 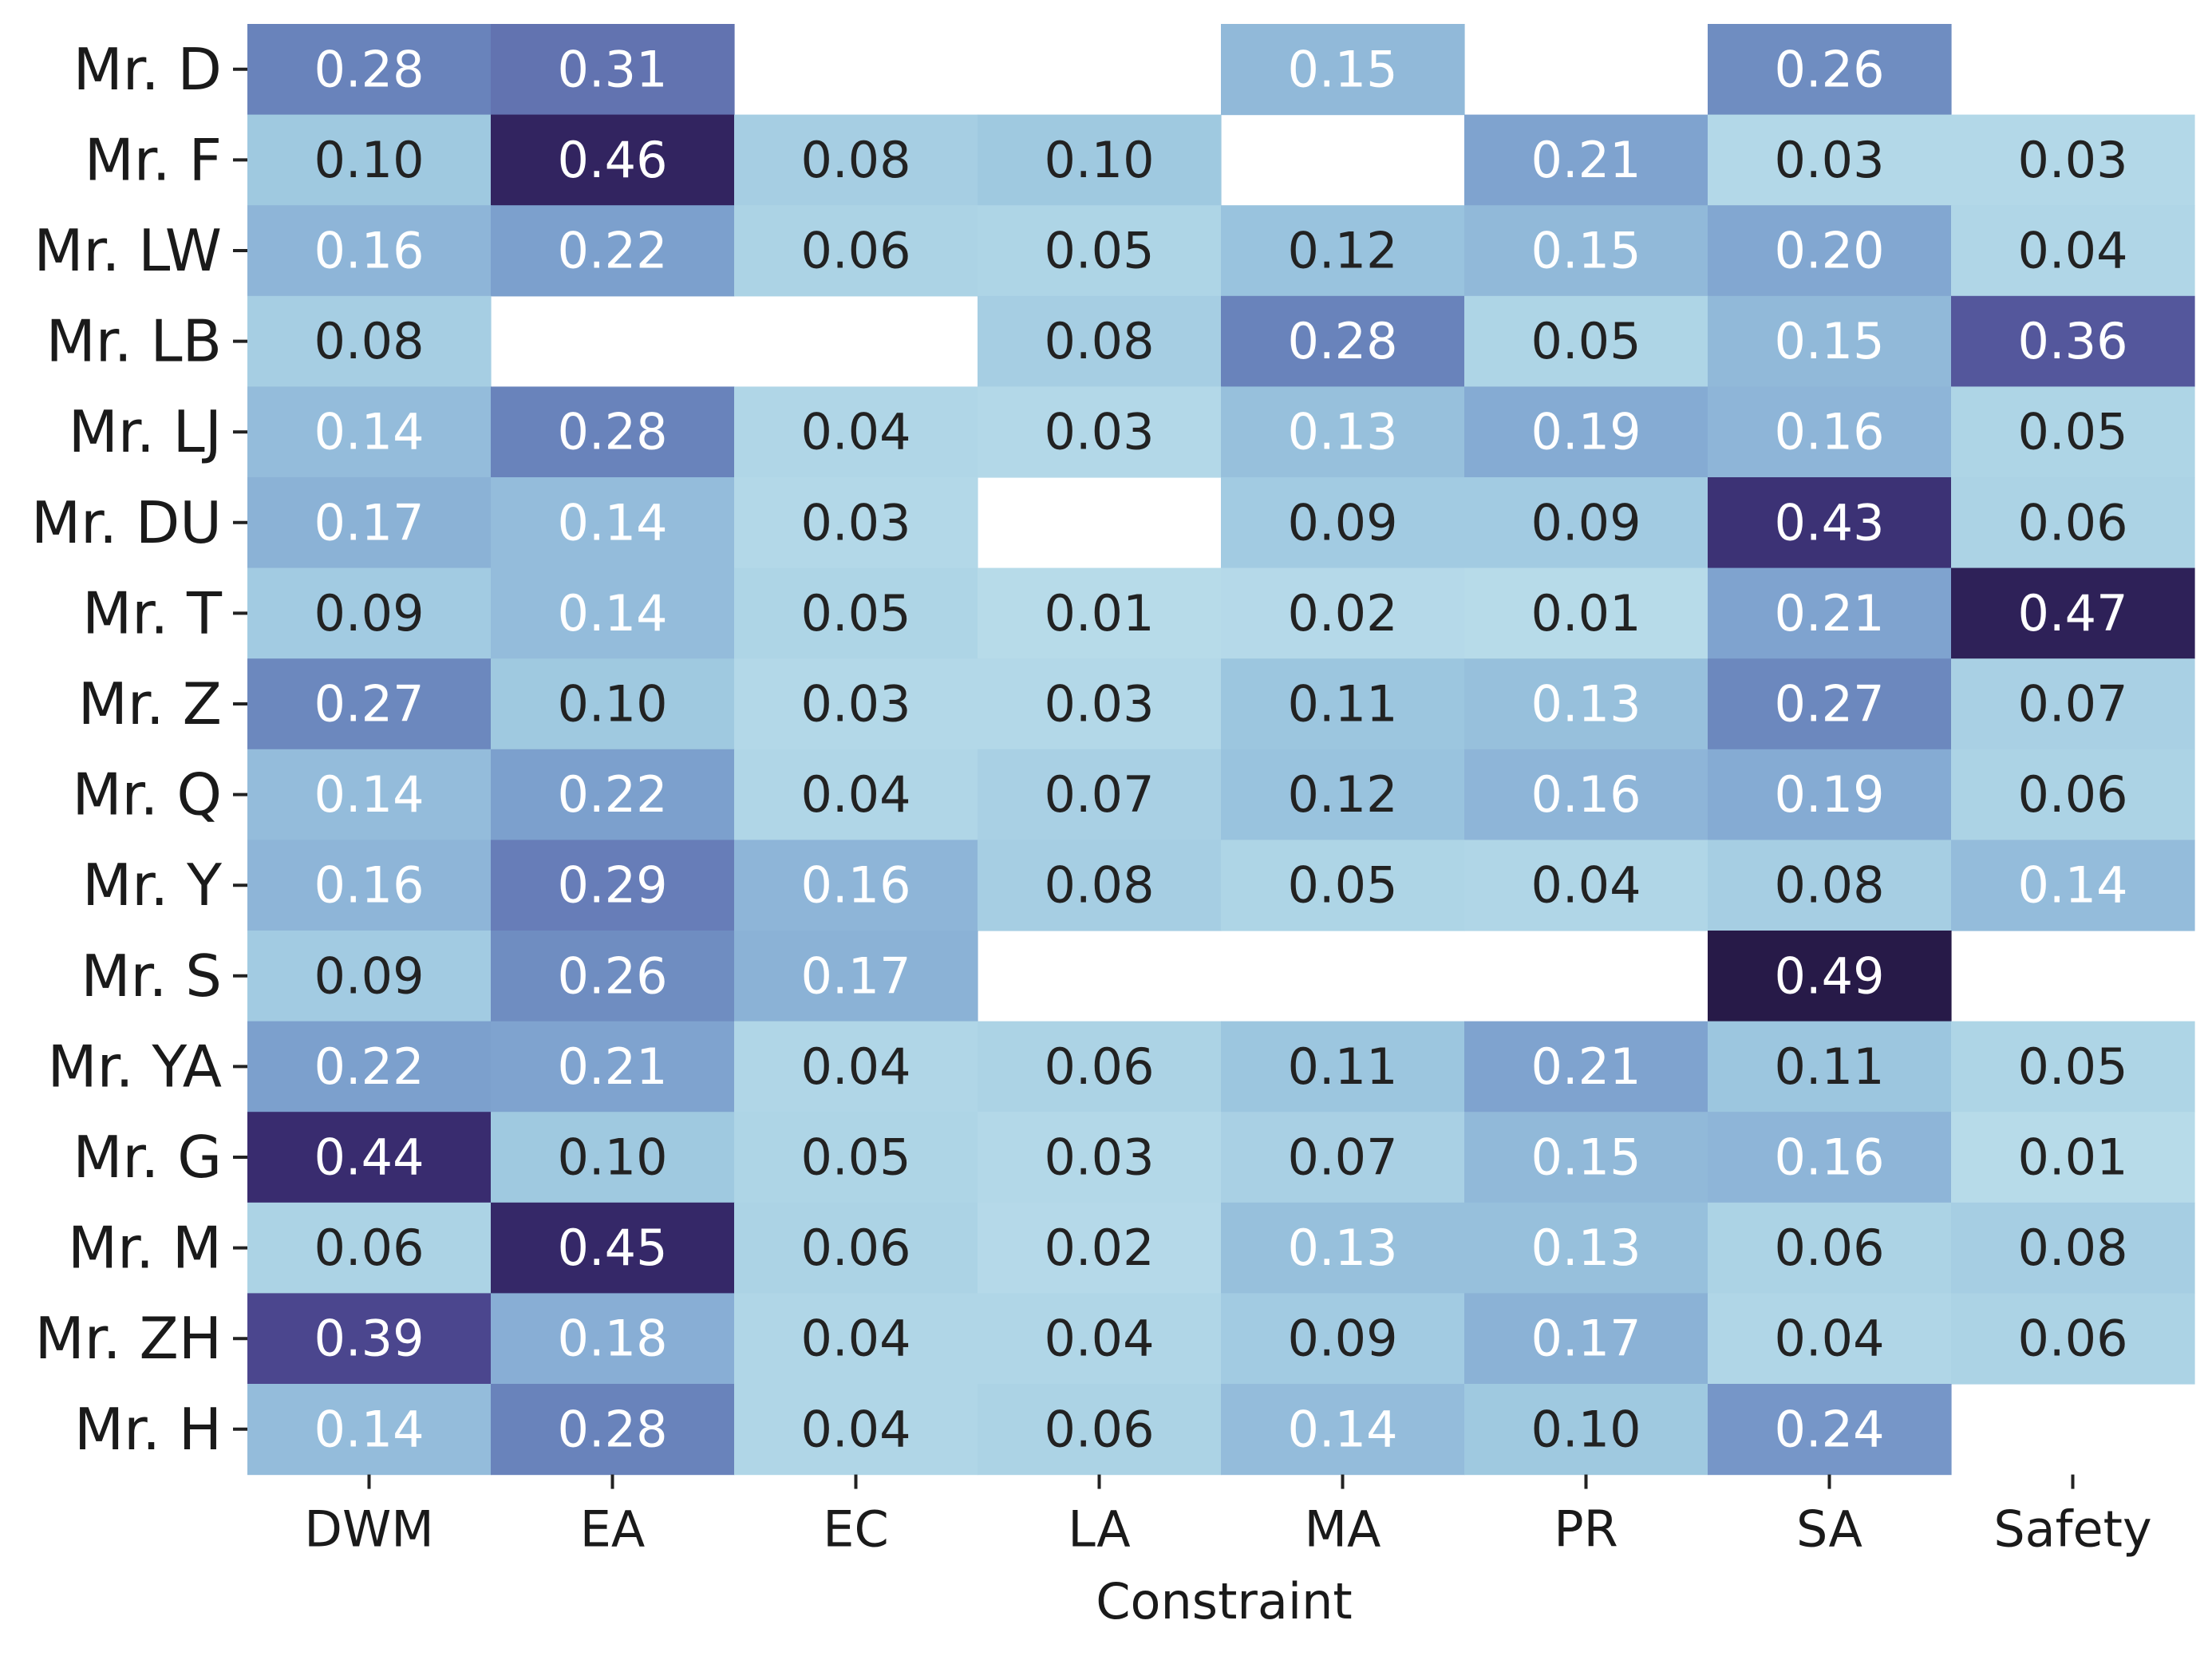 I want to click on cell-label-mr-lw-la: 0.05, so click(x=1099, y=251).